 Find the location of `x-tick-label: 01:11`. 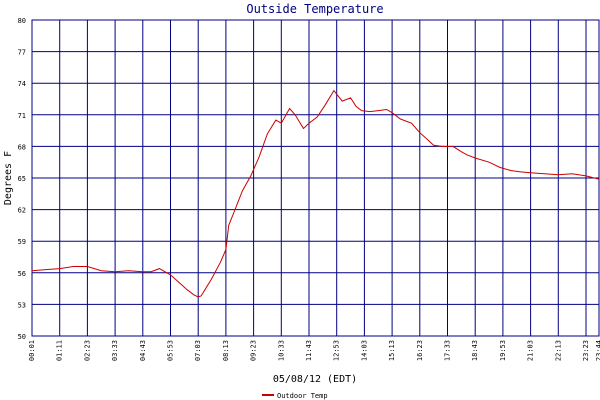

x-tick-label: 01:11 is located at coordinates (60, 350).